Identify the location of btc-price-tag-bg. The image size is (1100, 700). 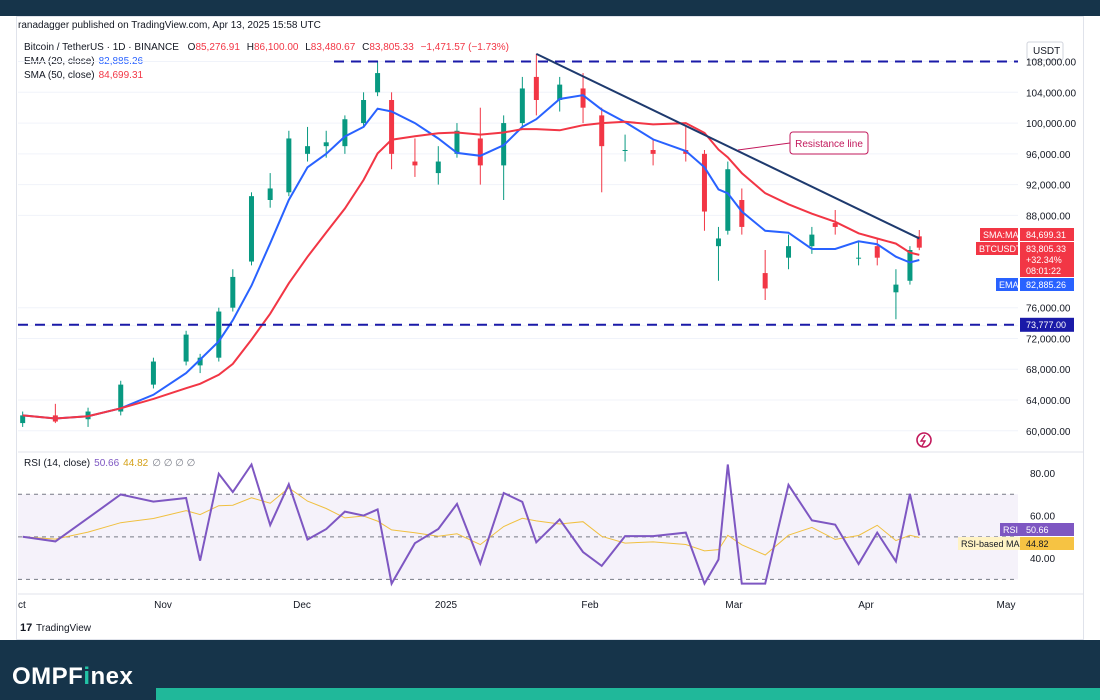
(1047, 259).